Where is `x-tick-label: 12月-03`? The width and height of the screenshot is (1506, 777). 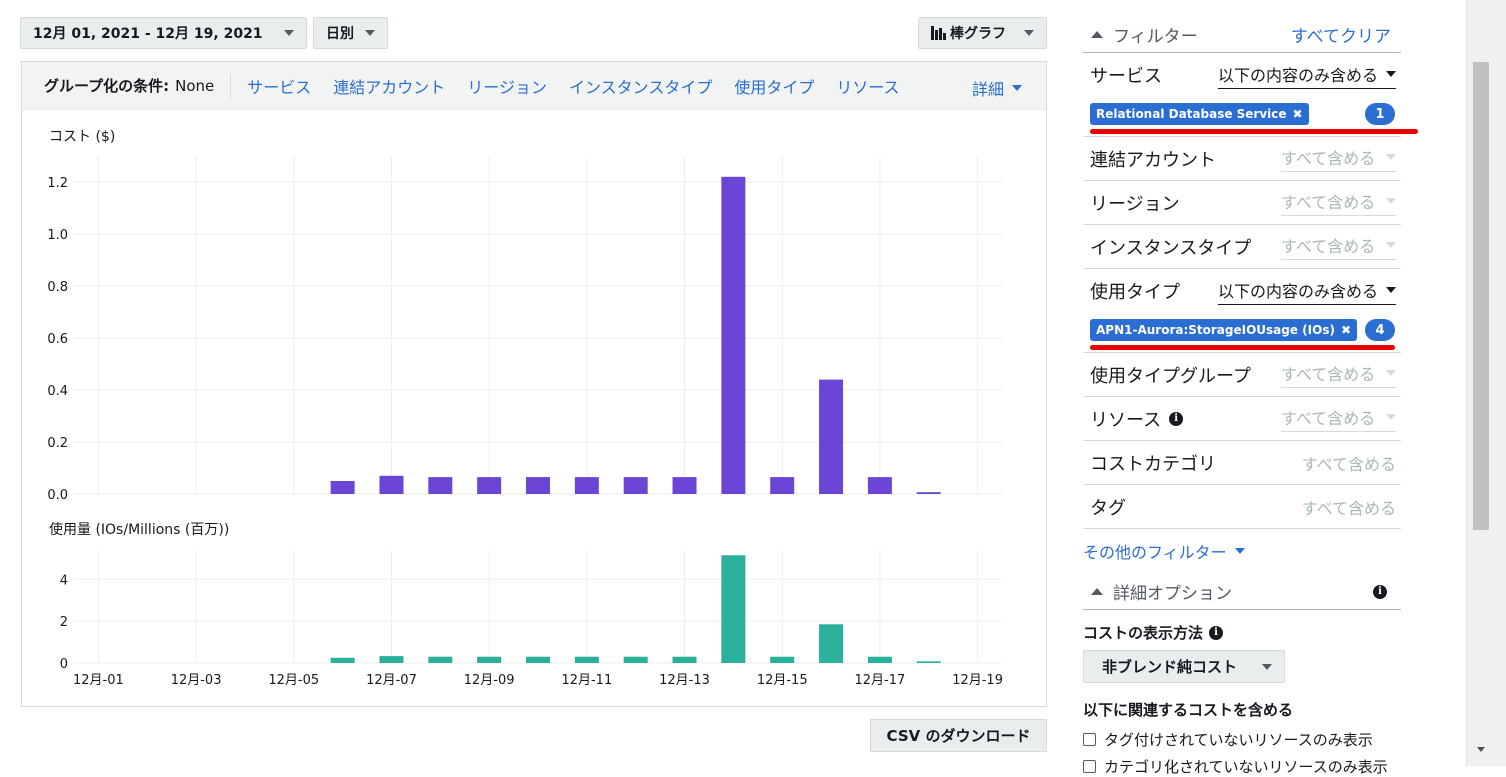
x-tick-label: 12月-03 is located at coordinates (196, 680).